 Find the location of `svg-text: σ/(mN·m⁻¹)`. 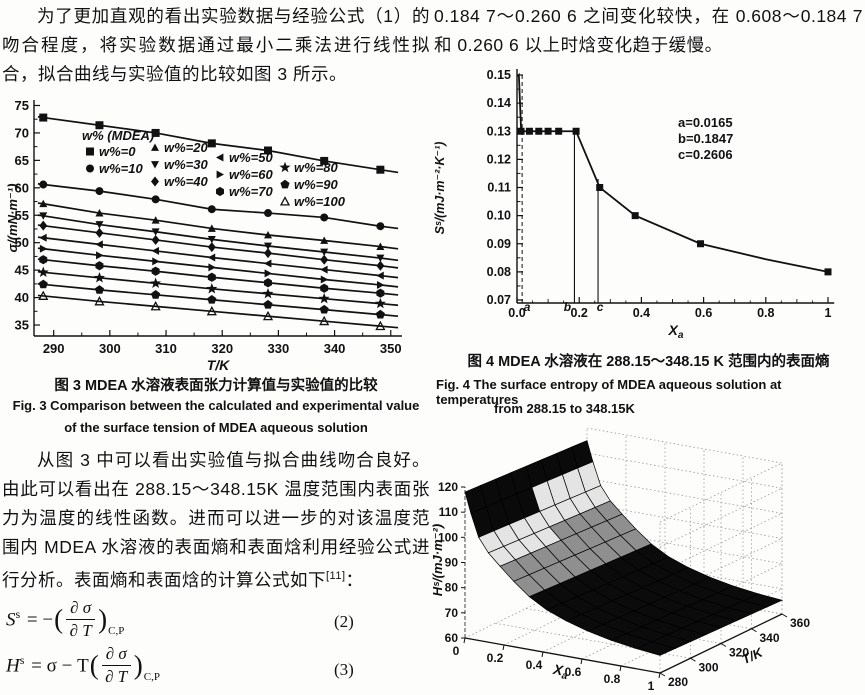

svg-text: σ/(mN·m⁻¹) is located at coordinates (13, 218).